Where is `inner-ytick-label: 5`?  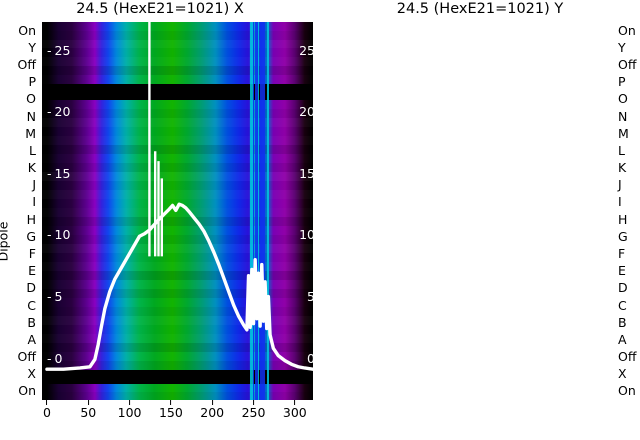
inner-ytick-label: 5 is located at coordinates (310, 297).